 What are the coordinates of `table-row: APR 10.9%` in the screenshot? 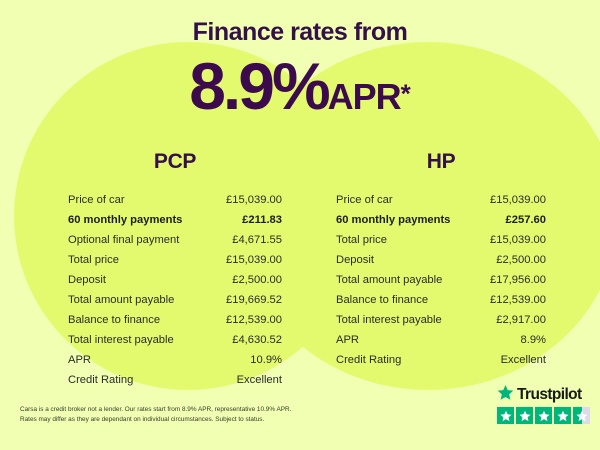 It's located at (175, 360).